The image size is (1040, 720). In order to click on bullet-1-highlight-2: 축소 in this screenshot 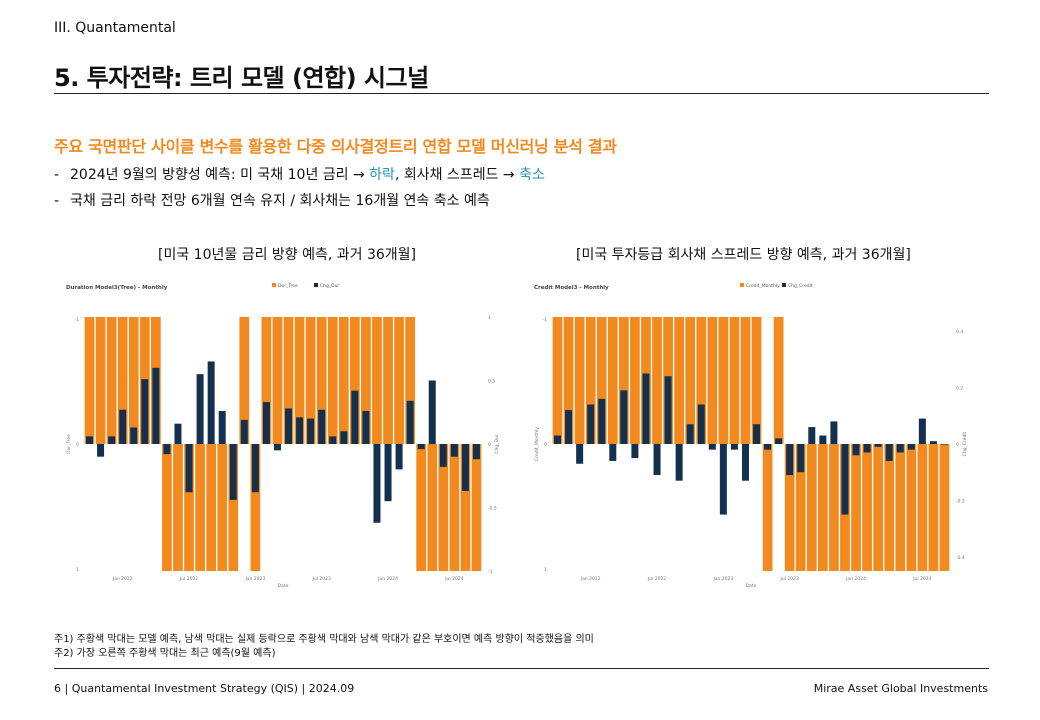, I will do `click(532, 175)`.